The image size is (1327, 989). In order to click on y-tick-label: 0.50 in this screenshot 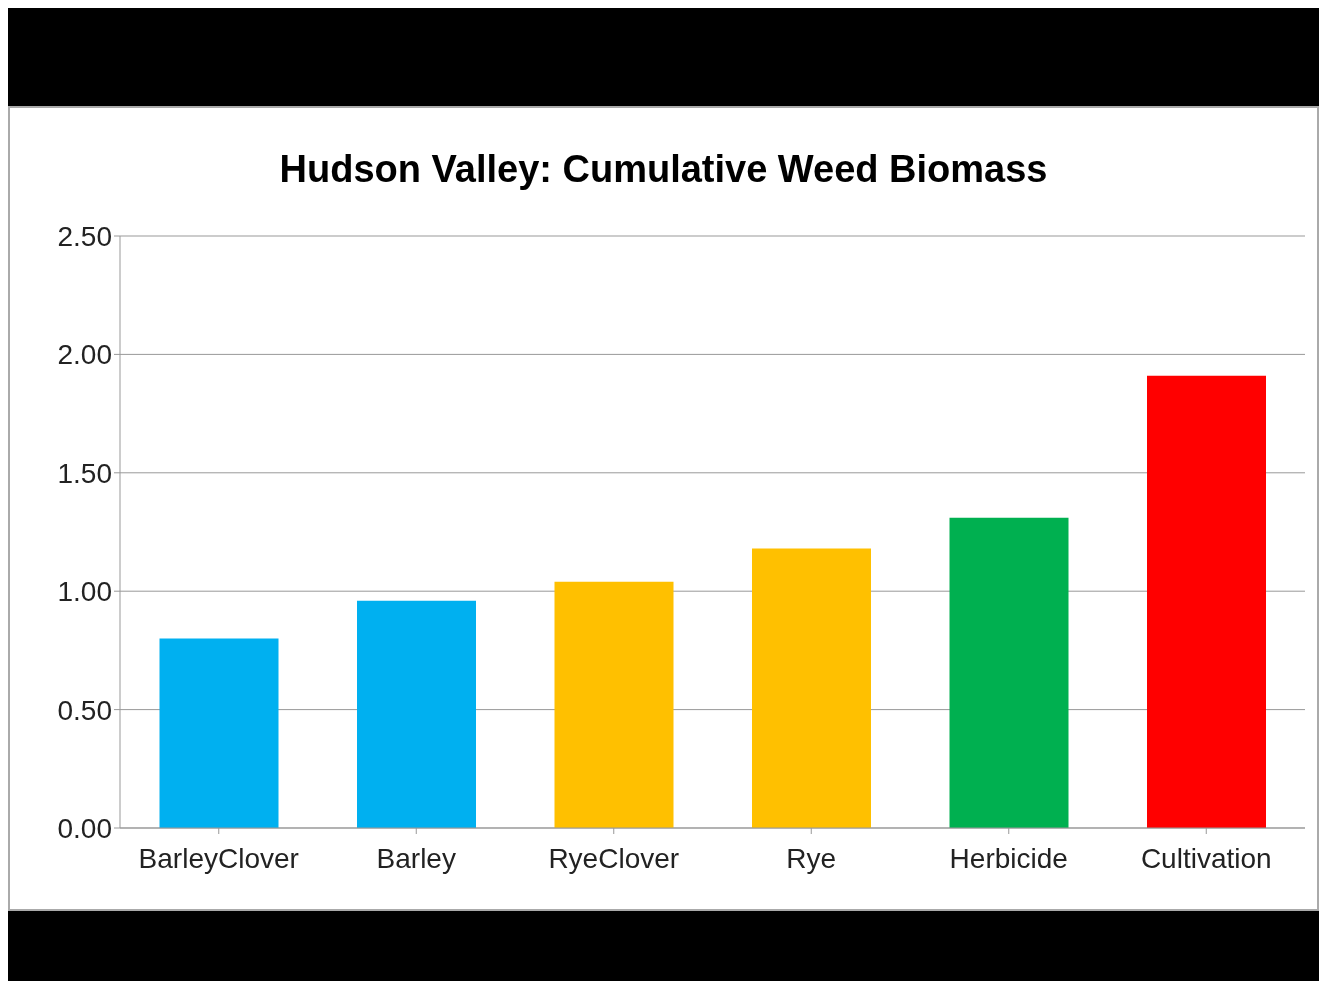, I will do `click(84, 710)`.